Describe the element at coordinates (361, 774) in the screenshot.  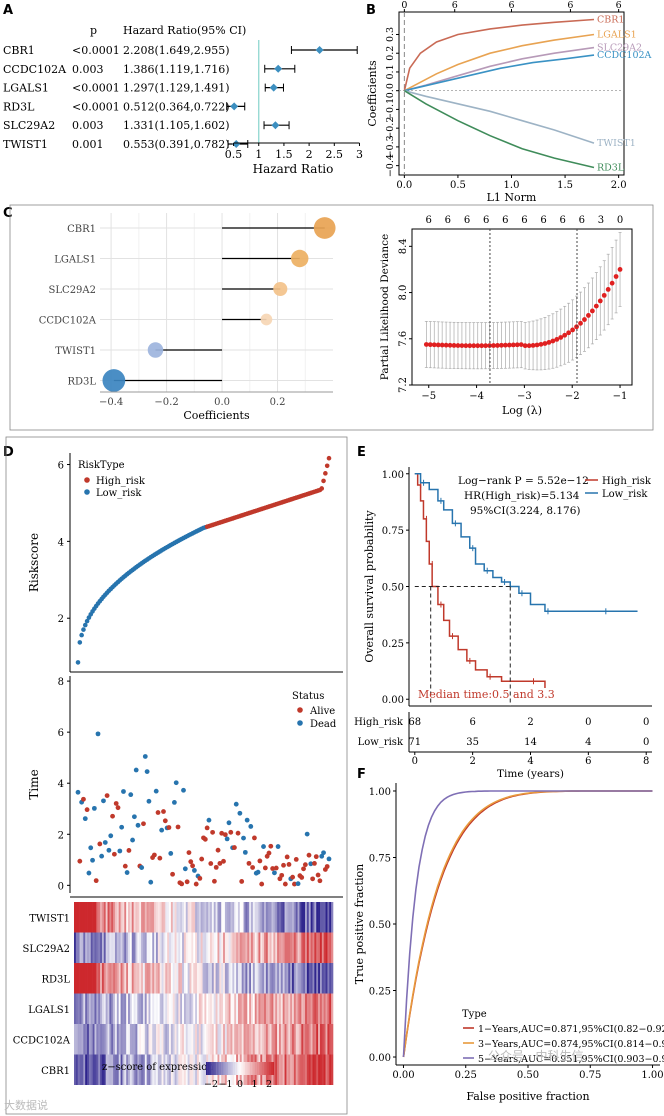
I see `panel-label-f: F` at that location.